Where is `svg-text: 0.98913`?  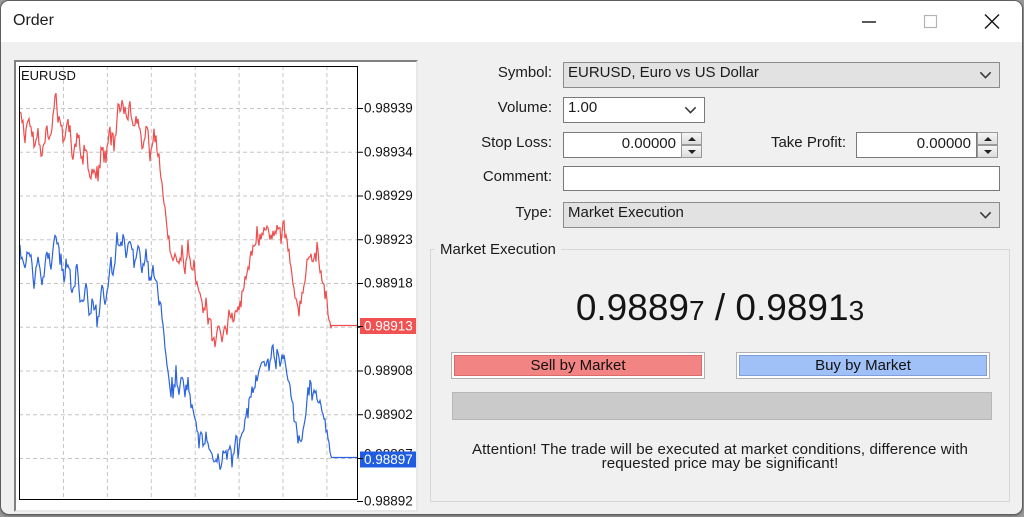
svg-text: 0.98913 is located at coordinates (388, 326).